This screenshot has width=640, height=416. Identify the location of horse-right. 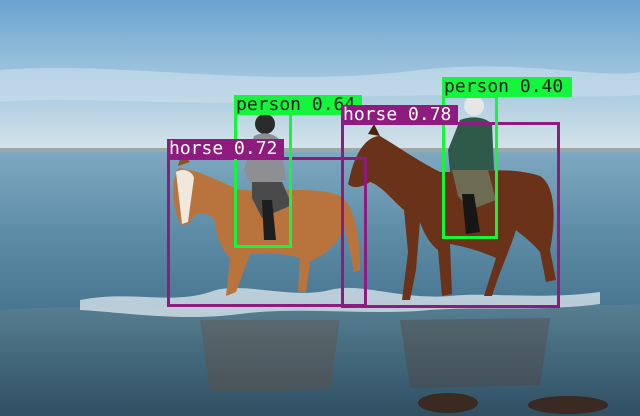
(452, 212).